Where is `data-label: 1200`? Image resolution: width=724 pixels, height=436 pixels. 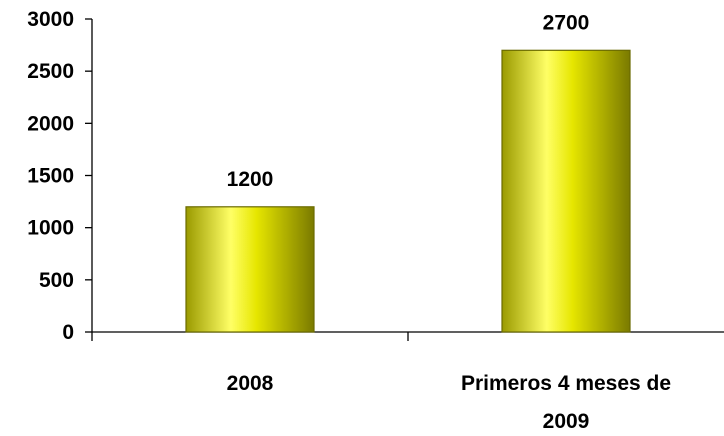
data-label: 1200 is located at coordinates (250, 179).